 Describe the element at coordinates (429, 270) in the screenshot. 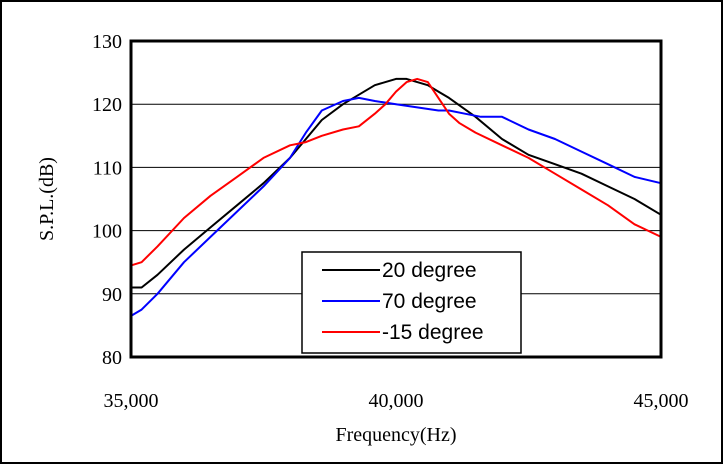

I see `legend-label-20-degree: 20 degree` at that location.